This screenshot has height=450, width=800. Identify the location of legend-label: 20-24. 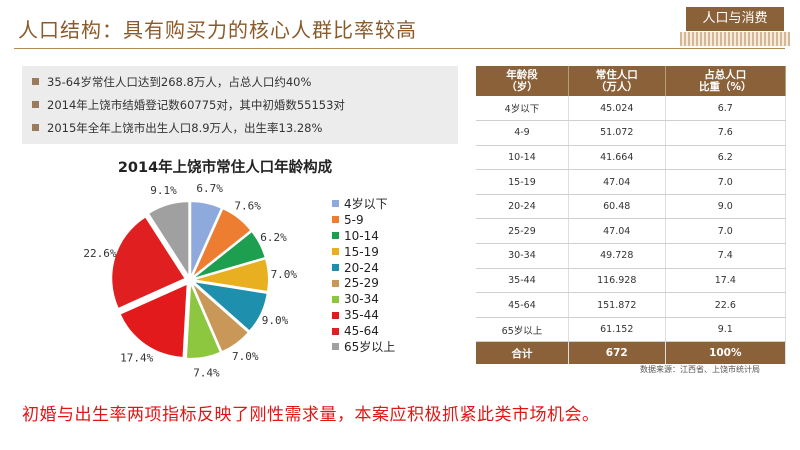
(361, 267).